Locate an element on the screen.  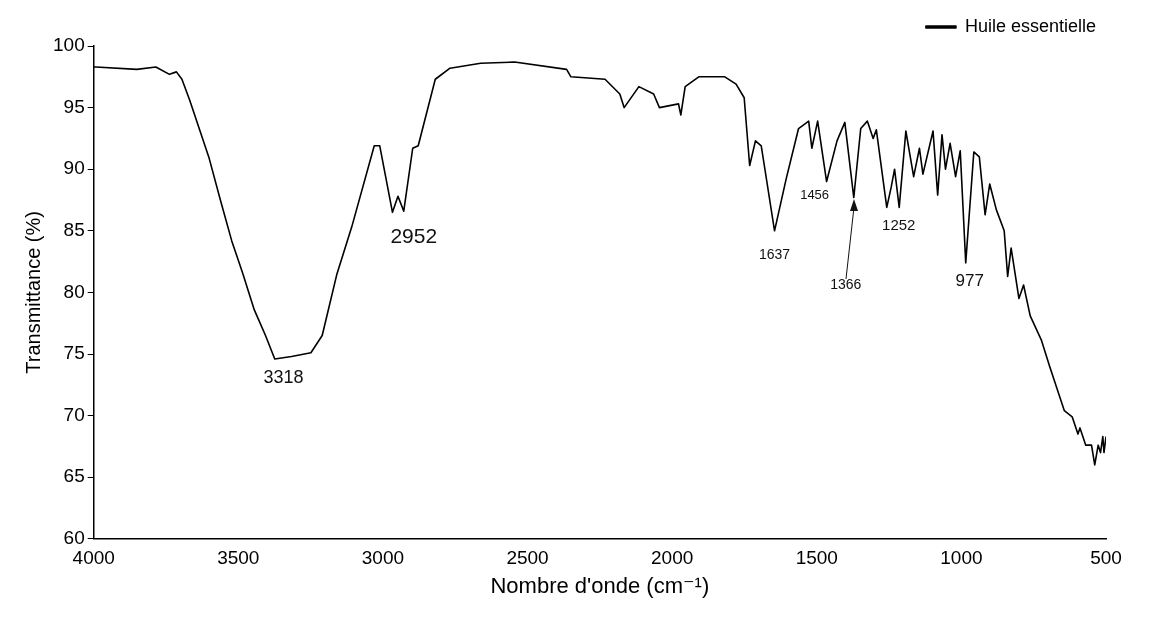
annotation: 1456 is located at coordinates (815, 195).